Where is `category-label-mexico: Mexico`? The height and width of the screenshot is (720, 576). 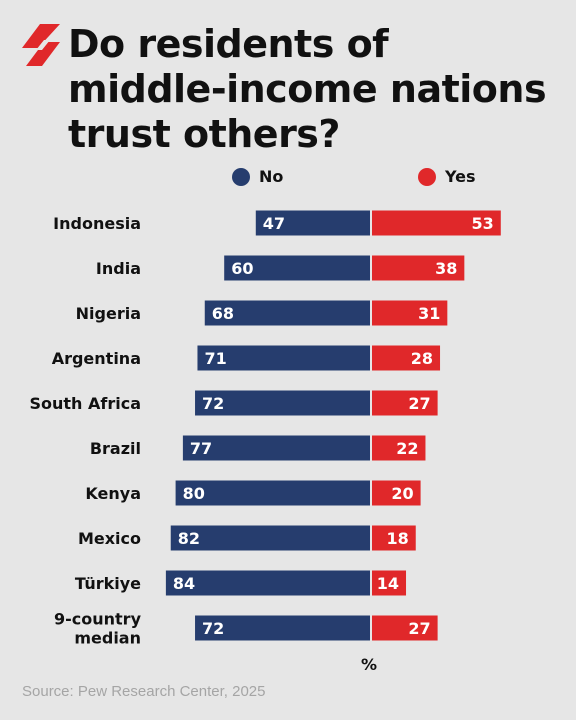 category-label-mexico: Mexico is located at coordinates (109, 538).